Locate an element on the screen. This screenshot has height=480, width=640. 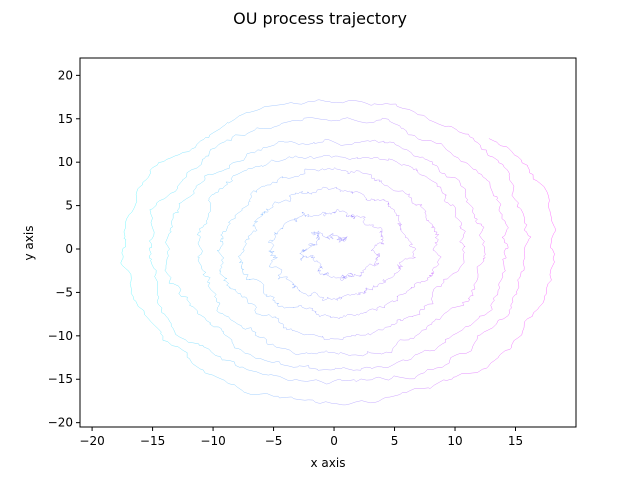
x-tick-label: 10 is located at coordinates (454, 441).